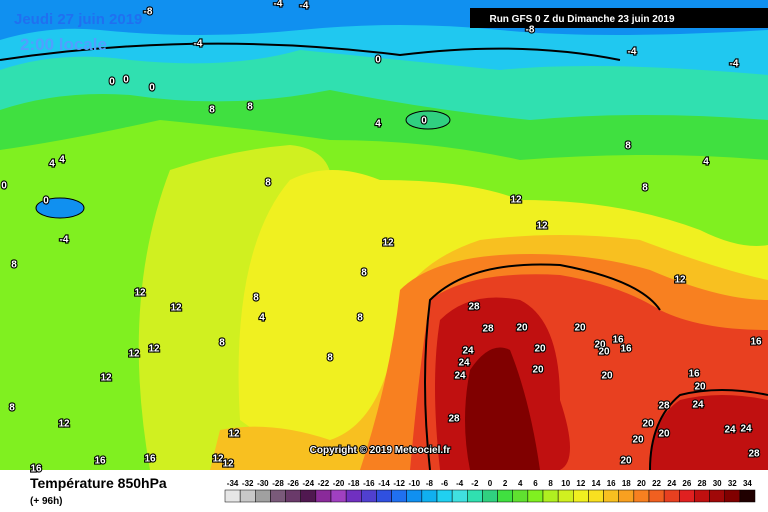  Describe the element at coordinates (490, 483) in the screenshot. I see `colorbar-tick-label: 0` at that location.